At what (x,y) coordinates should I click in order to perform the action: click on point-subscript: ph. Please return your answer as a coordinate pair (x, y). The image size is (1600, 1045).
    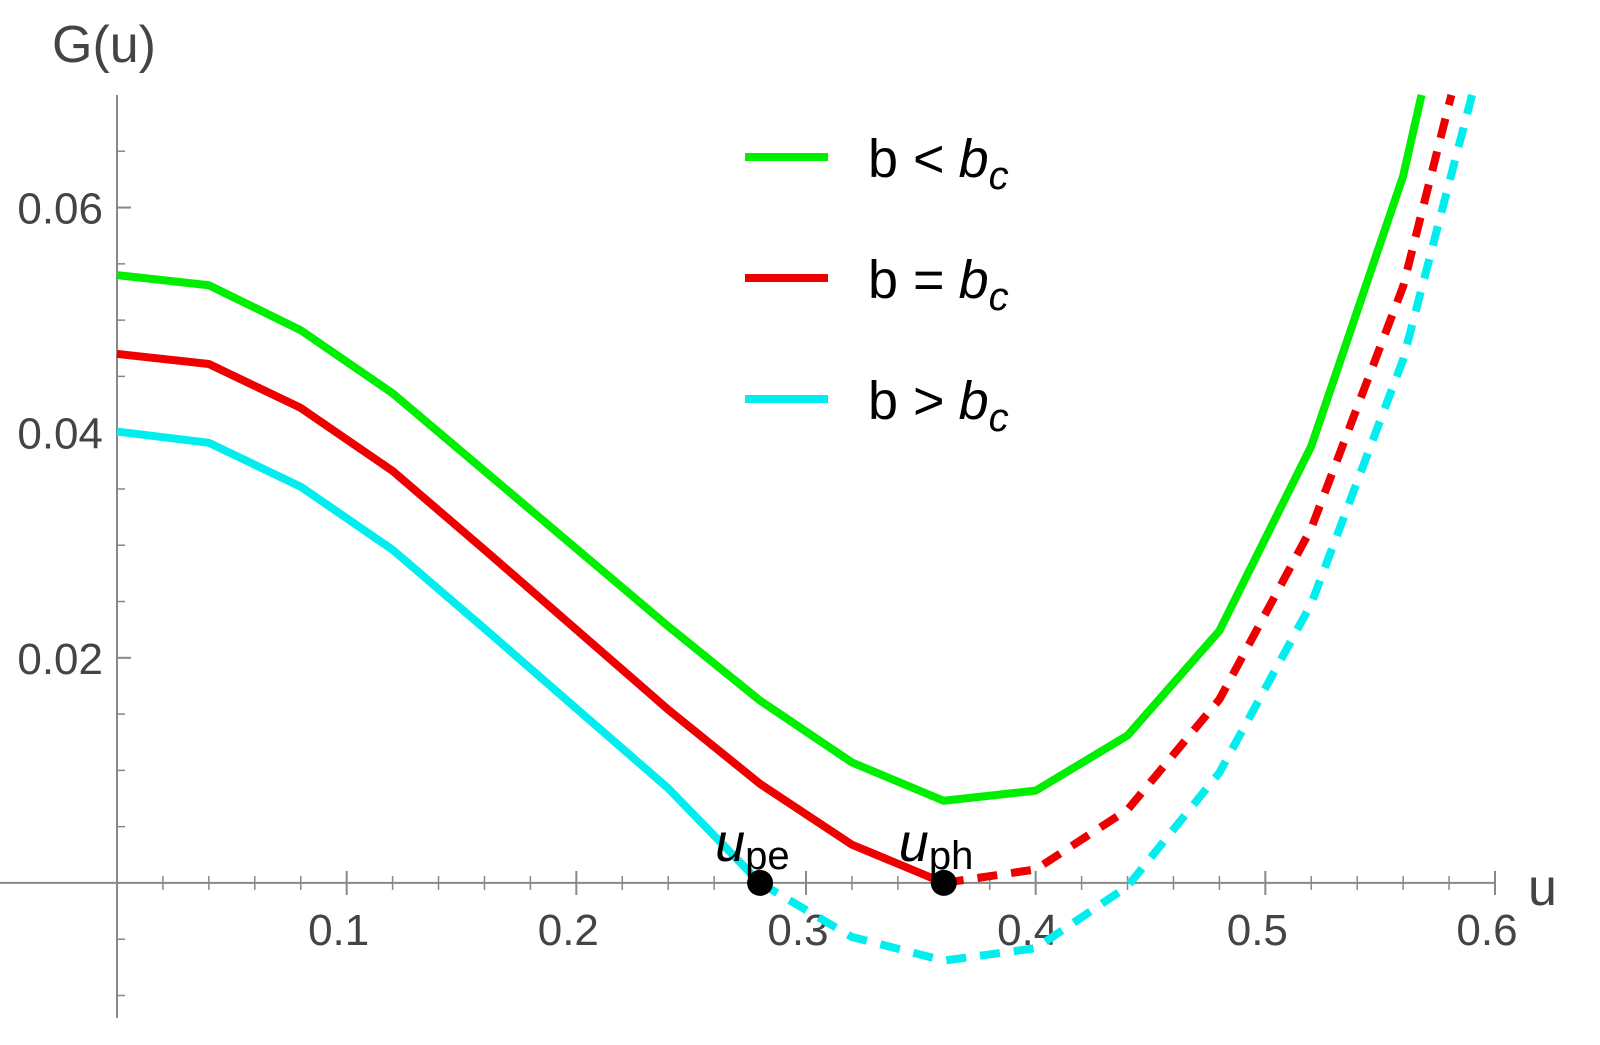
    Looking at the image, I should click on (951, 856).